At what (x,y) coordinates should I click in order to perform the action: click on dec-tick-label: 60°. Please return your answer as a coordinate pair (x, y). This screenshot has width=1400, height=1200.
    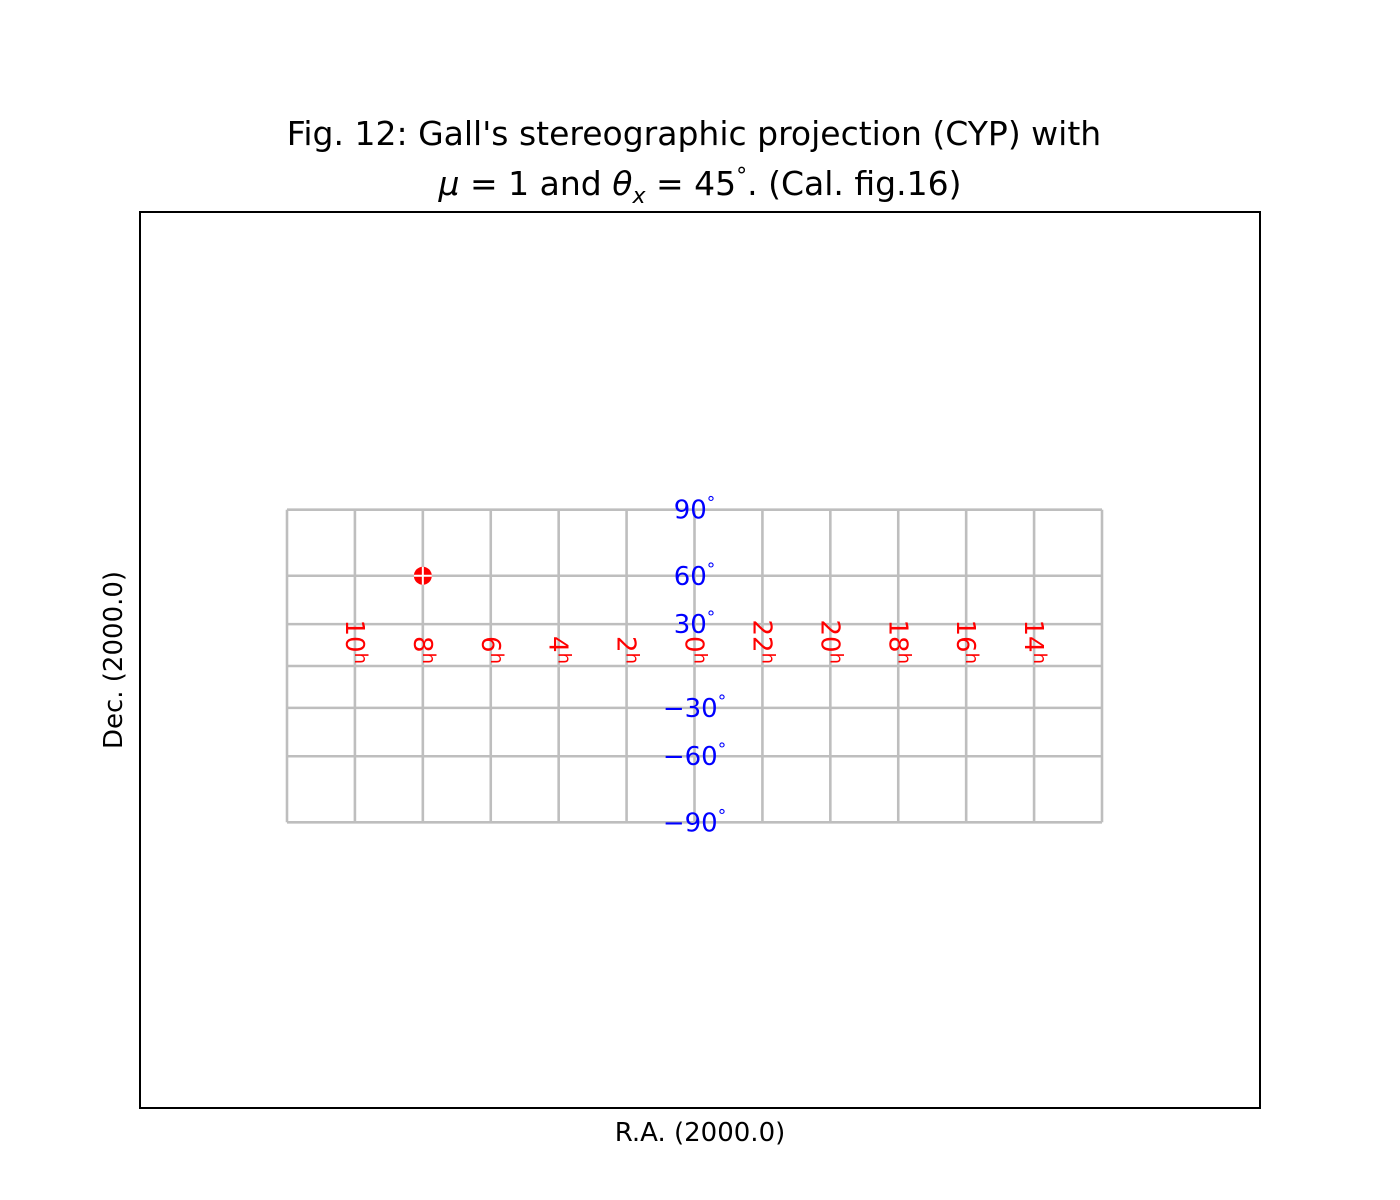
    Looking at the image, I should click on (695, 576).